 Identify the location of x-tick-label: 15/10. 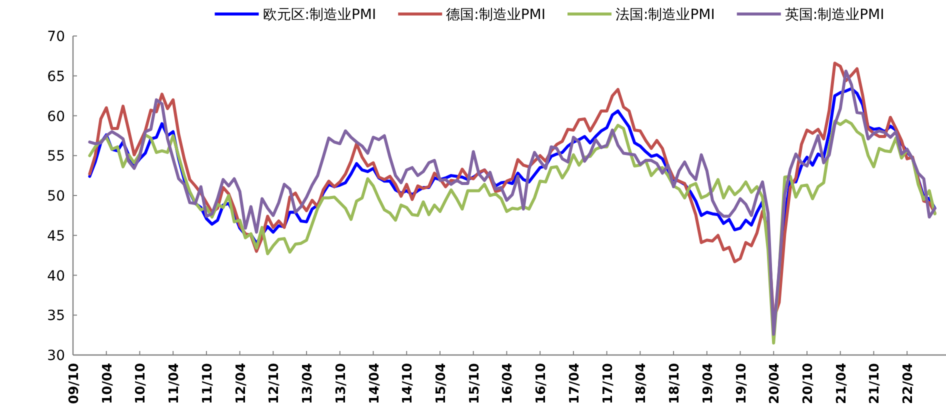
(474, 383).